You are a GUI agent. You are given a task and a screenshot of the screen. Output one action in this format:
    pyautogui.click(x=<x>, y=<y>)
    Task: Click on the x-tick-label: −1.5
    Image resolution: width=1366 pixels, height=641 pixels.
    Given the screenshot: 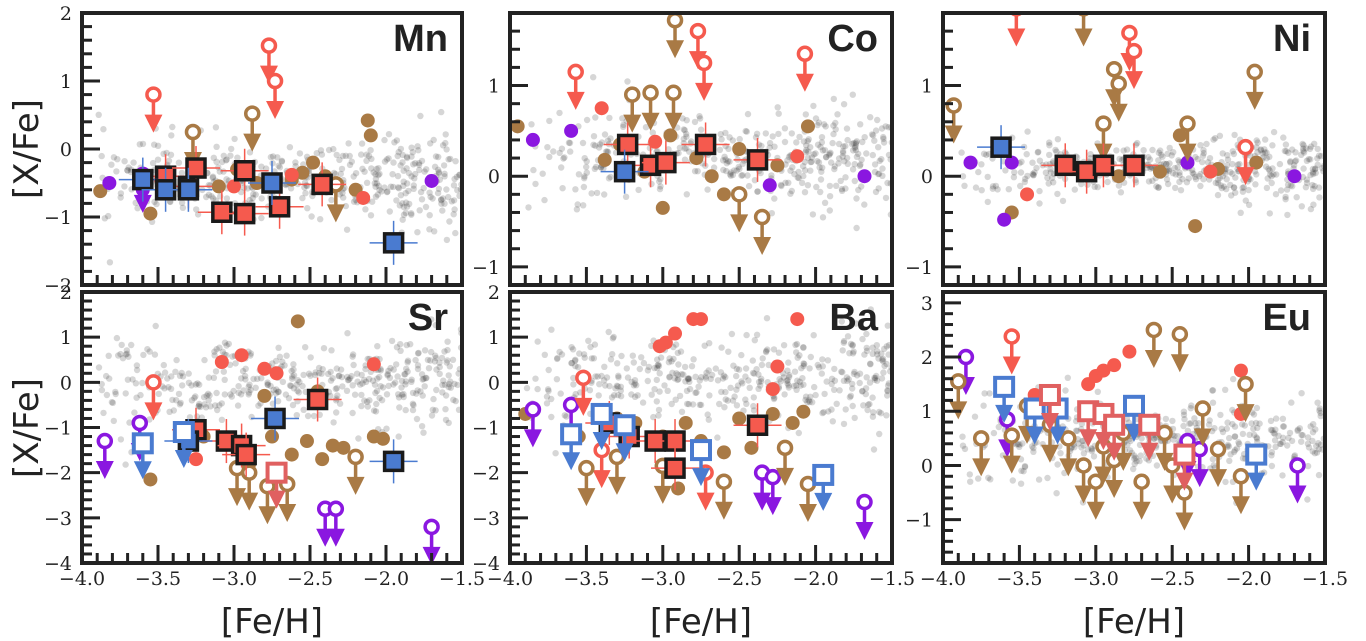 What is the action you would take?
    pyautogui.click(x=462, y=579)
    